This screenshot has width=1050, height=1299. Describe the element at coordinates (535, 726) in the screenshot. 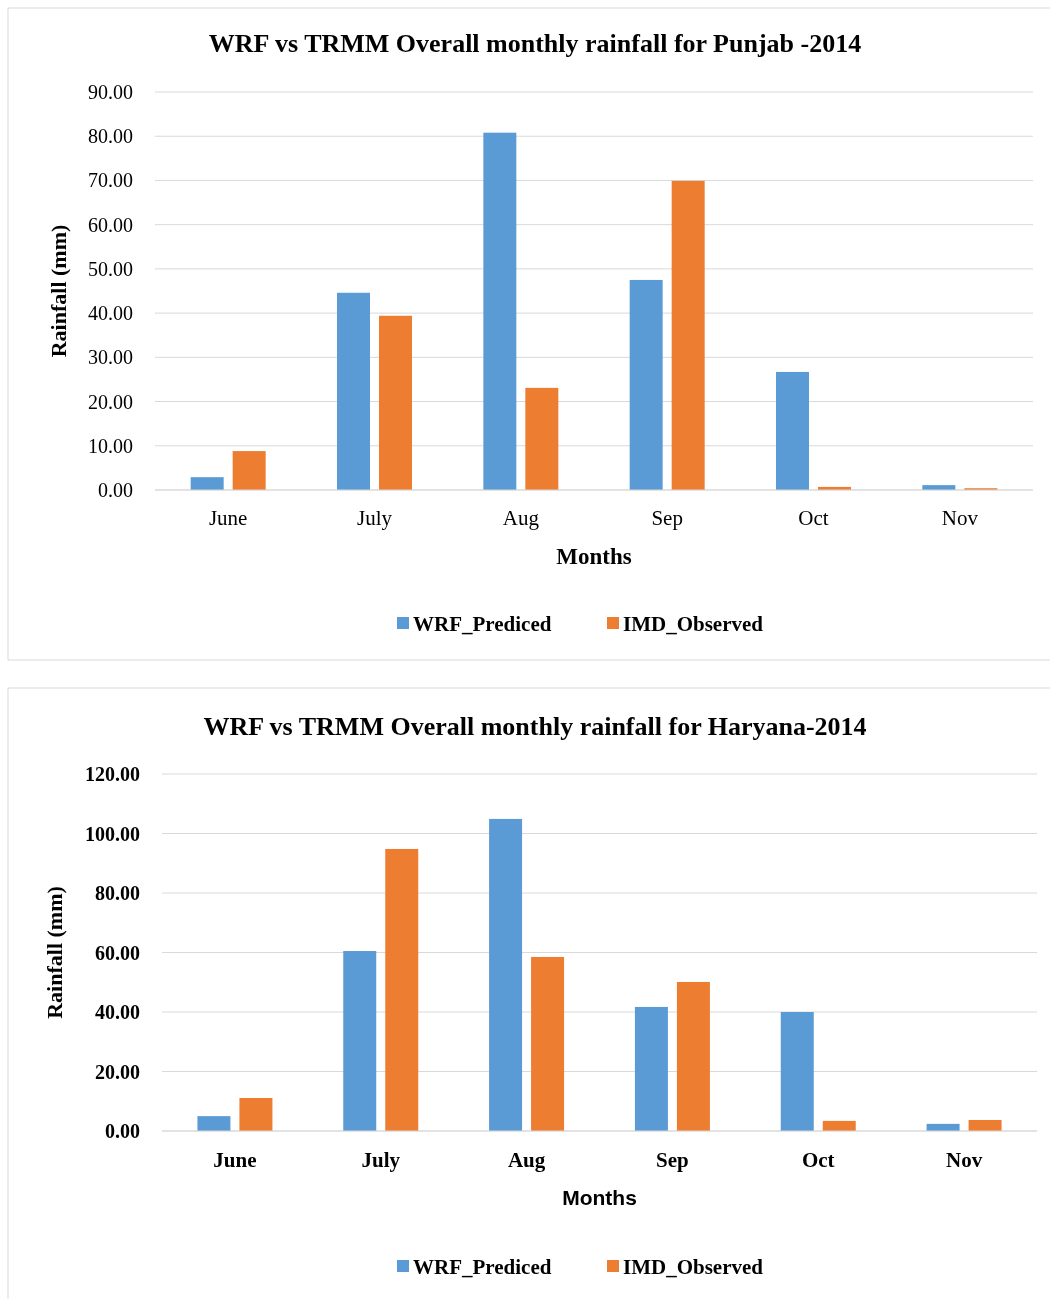

I see `chart-title: WRF vs TRMM Overall monthly rainfall for Haryana-2014` at that location.